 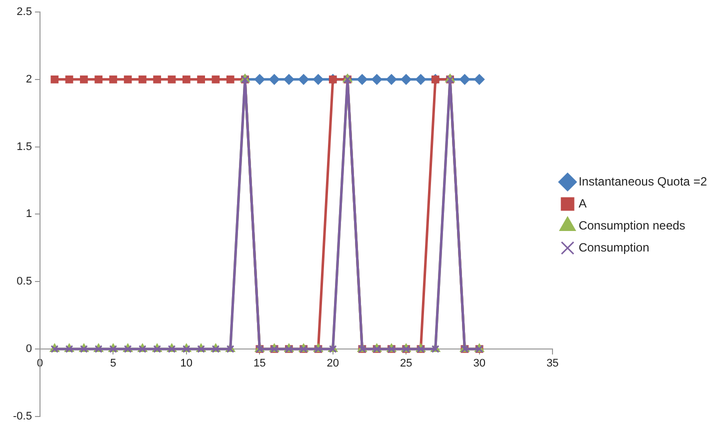 I want to click on x-tick-label: 20, so click(x=332, y=364).